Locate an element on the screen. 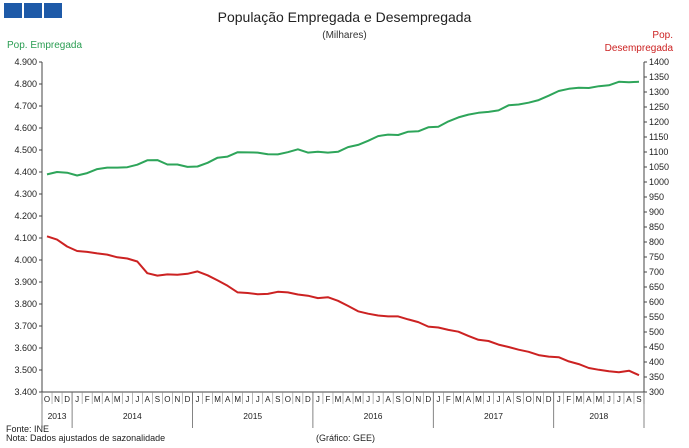 This screenshot has width=689, height=448. right-tick-label: 950 is located at coordinates (656, 197).